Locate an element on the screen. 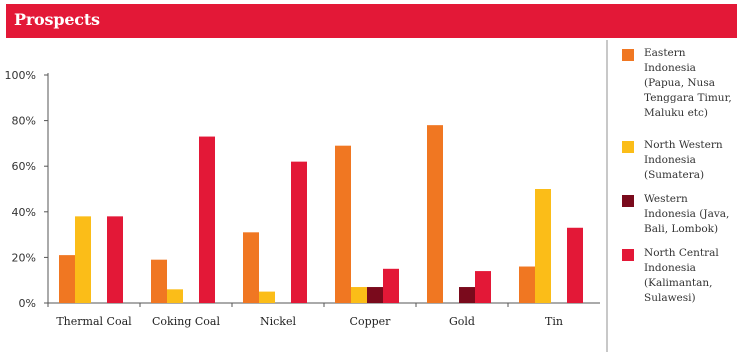 This screenshot has width=737, height=354. page-title: Prospects is located at coordinates (57, 19).